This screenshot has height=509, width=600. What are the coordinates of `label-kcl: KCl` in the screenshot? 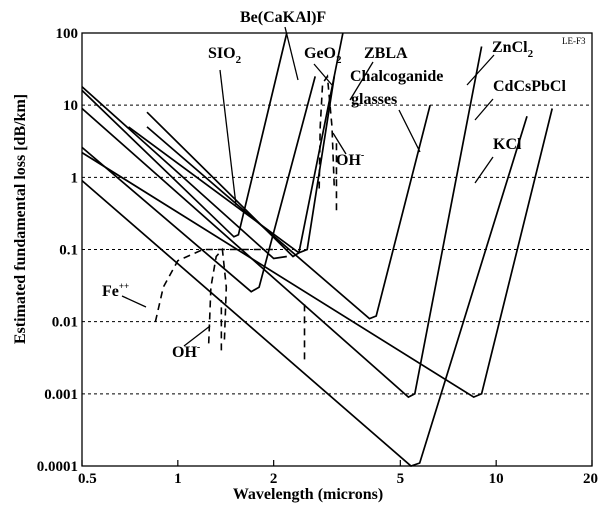 It's located at (507, 144).